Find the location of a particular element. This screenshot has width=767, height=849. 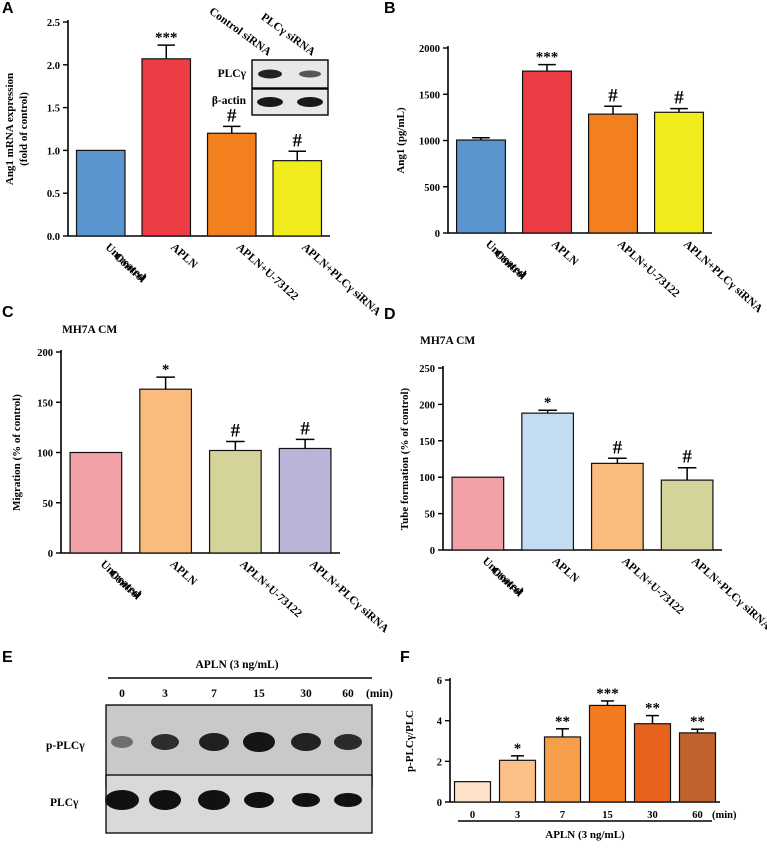

lane-label: 7 is located at coordinates (214, 694).